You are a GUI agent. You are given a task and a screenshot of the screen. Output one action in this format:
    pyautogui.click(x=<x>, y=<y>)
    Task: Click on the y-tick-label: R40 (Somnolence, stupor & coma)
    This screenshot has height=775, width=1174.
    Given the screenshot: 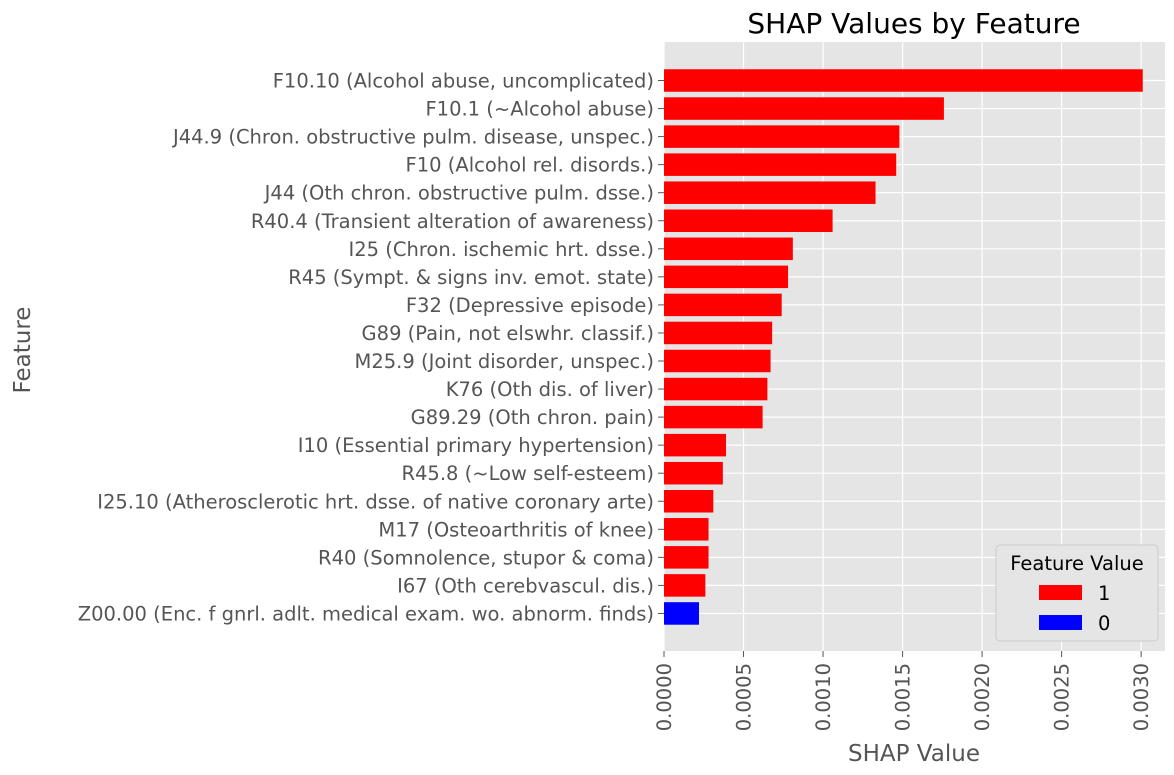 What is the action you would take?
    pyautogui.click(x=486, y=557)
    